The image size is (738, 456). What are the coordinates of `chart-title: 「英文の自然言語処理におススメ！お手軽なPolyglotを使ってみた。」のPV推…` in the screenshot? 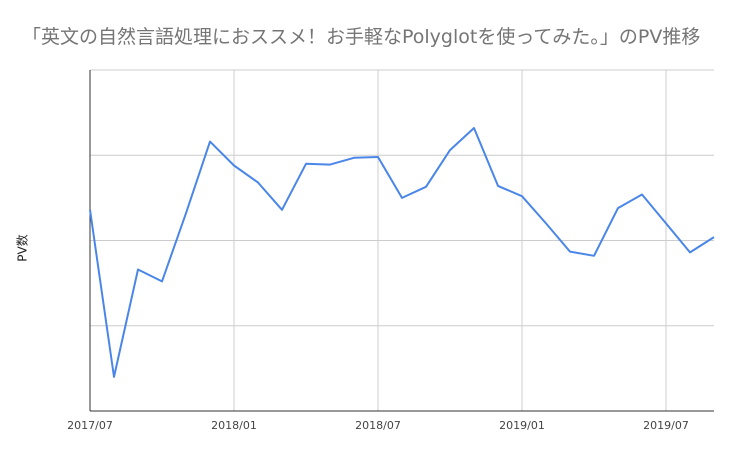 It's located at (361, 37).